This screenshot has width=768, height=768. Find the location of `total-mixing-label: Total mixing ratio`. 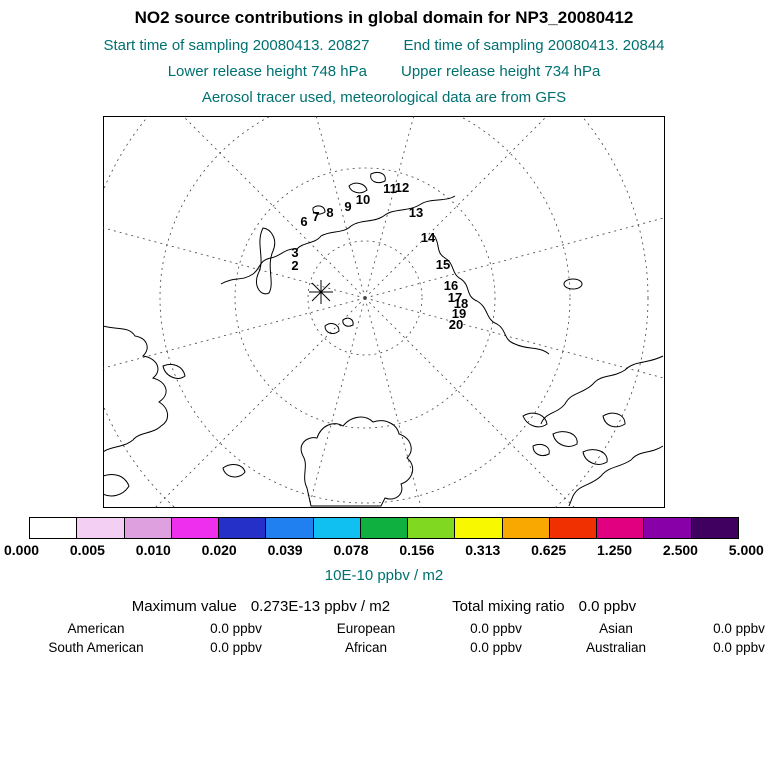

total-mixing-label: Total mixing ratio is located at coordinates (508, 606).